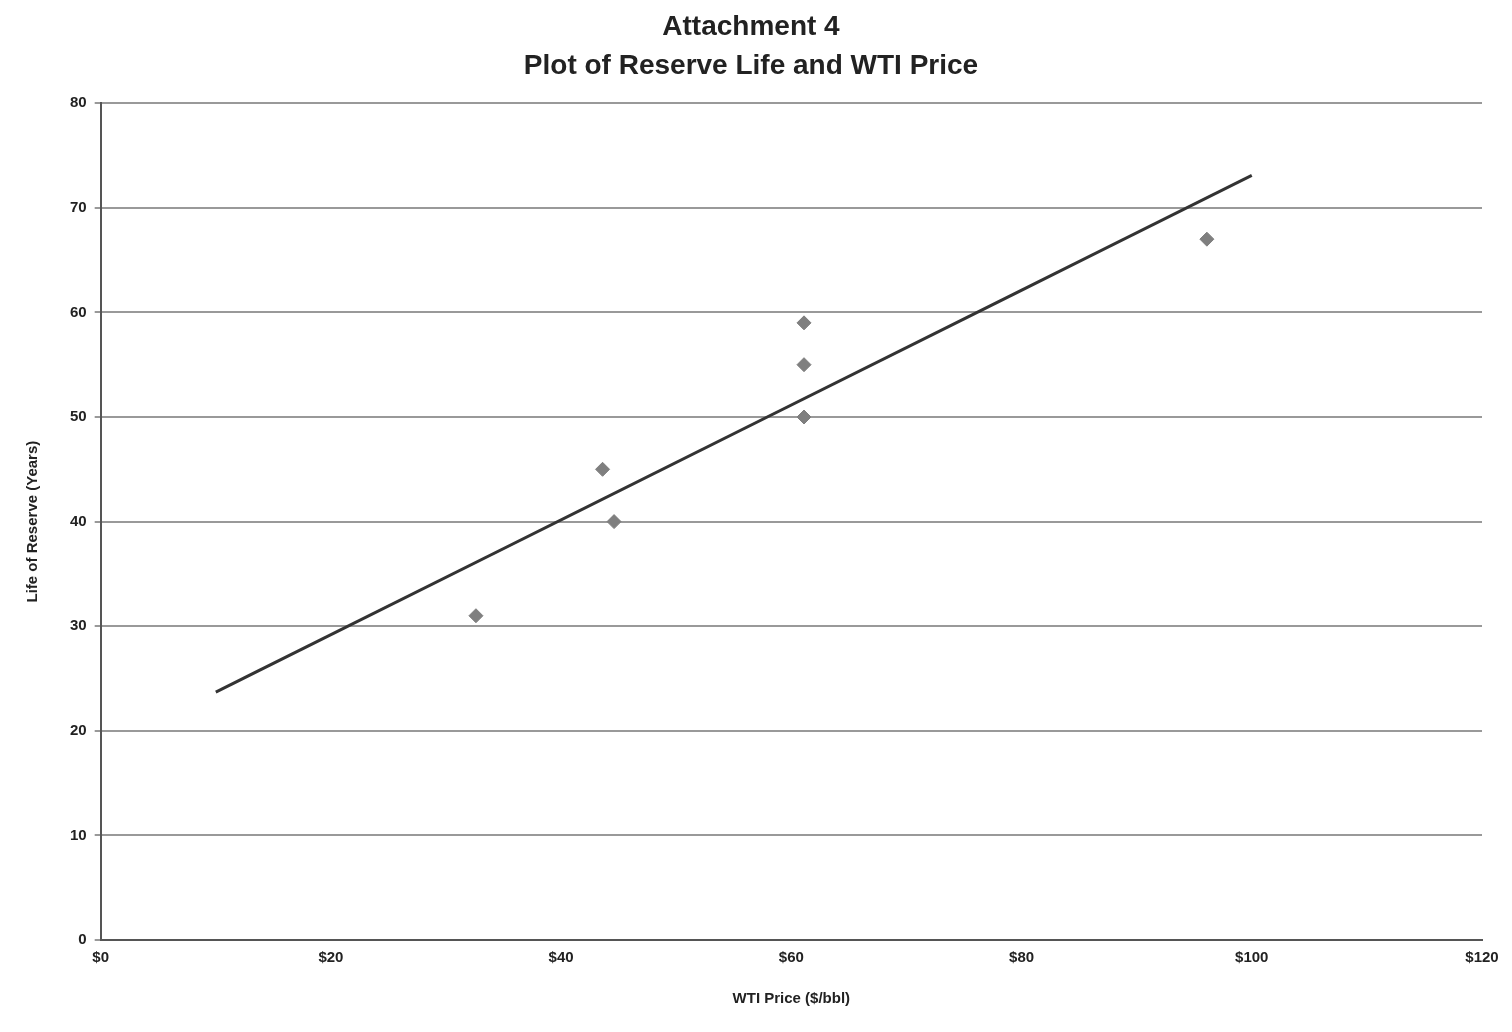 The width and height of the screenshot is (1512, 1032). Describe the element at coordinates (1022, 957) in the screenshot. I see `x-tick-label: $80` at that location.